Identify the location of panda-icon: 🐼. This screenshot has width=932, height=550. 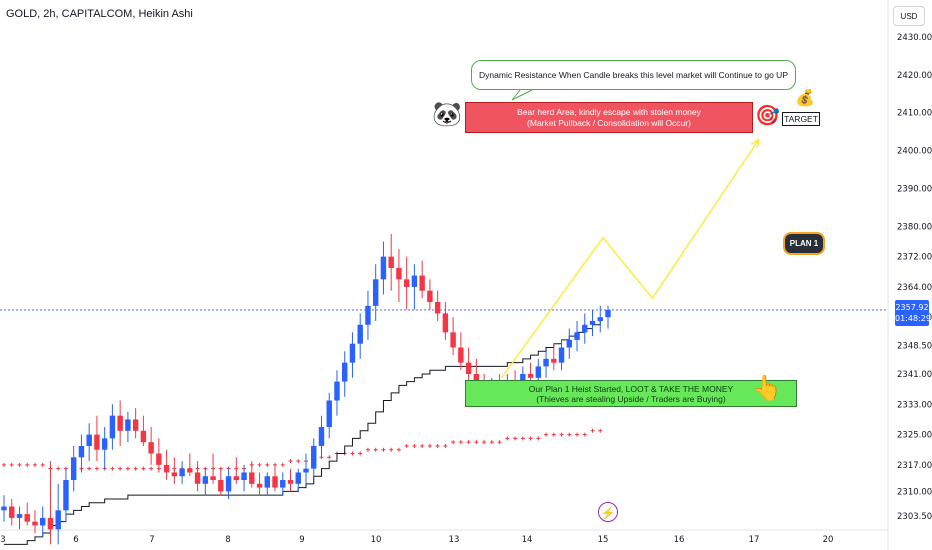
(447, 114).